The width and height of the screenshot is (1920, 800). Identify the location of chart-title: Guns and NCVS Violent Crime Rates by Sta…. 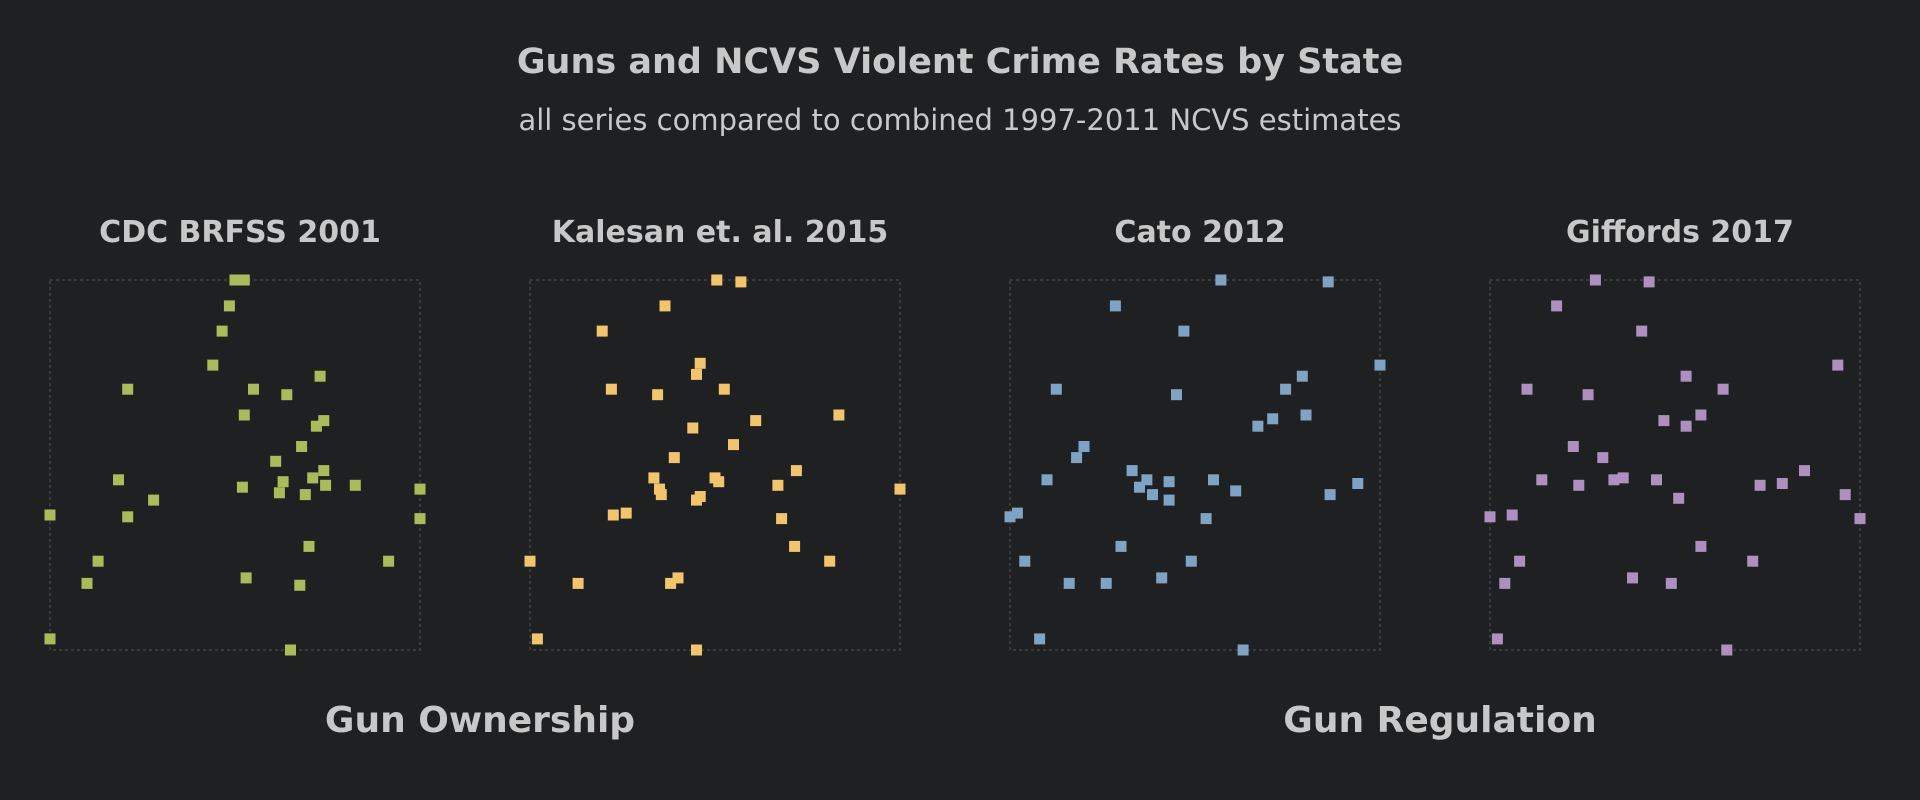
(960, 62).